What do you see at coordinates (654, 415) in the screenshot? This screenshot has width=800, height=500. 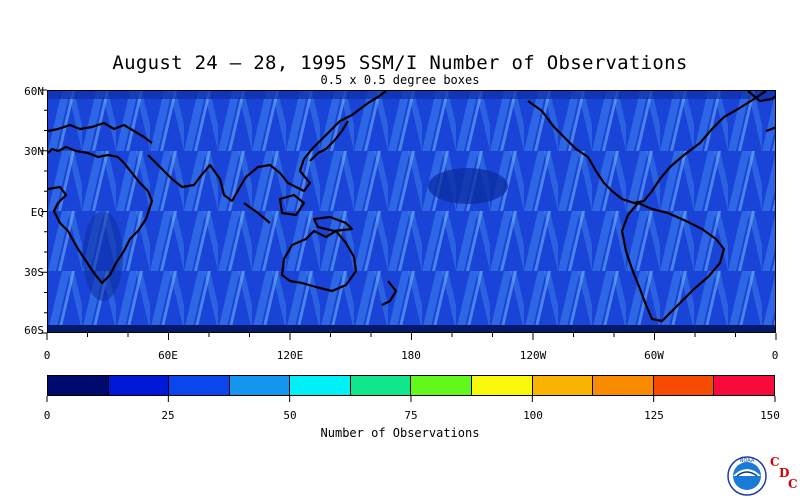 I see `cb-tick-125: 125` at bounding box center [654, 415].